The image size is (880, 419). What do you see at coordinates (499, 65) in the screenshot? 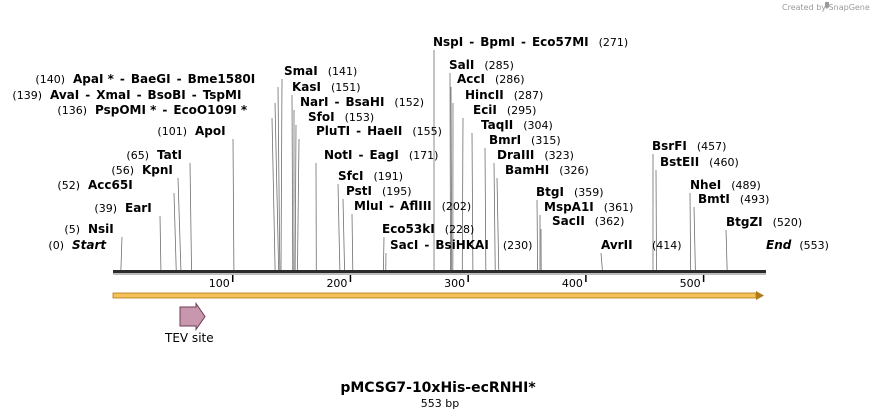
I see `site-position: (285)` at bounding box center [499, 65].